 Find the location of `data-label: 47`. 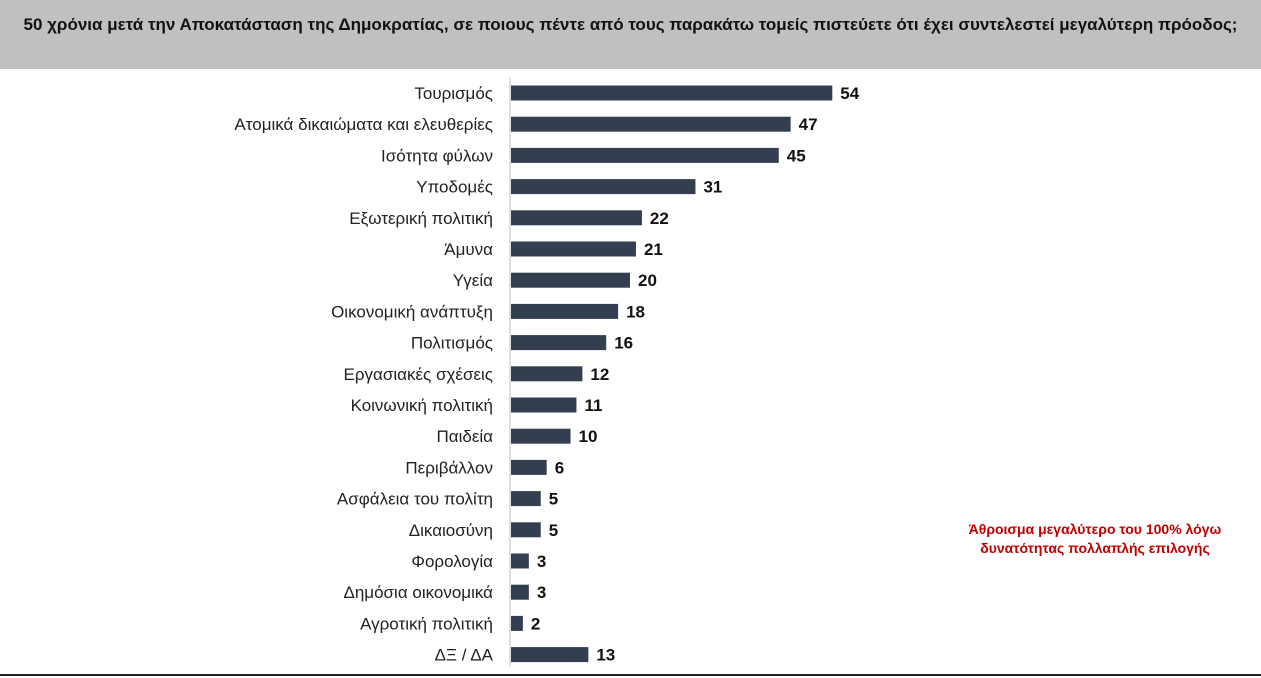

data-label: 47 is located at coordinates (808, 124).